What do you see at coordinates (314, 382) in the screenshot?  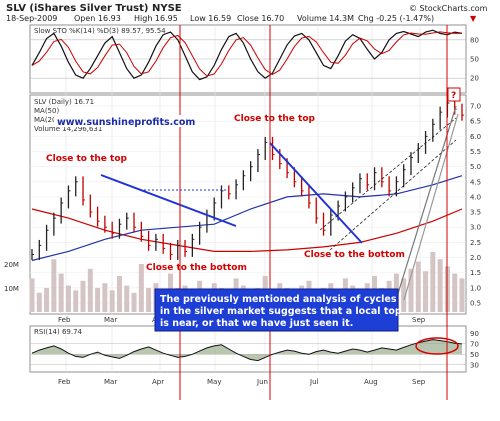 I see `month-tick-label: Jul` at bounding box center [314, 382].